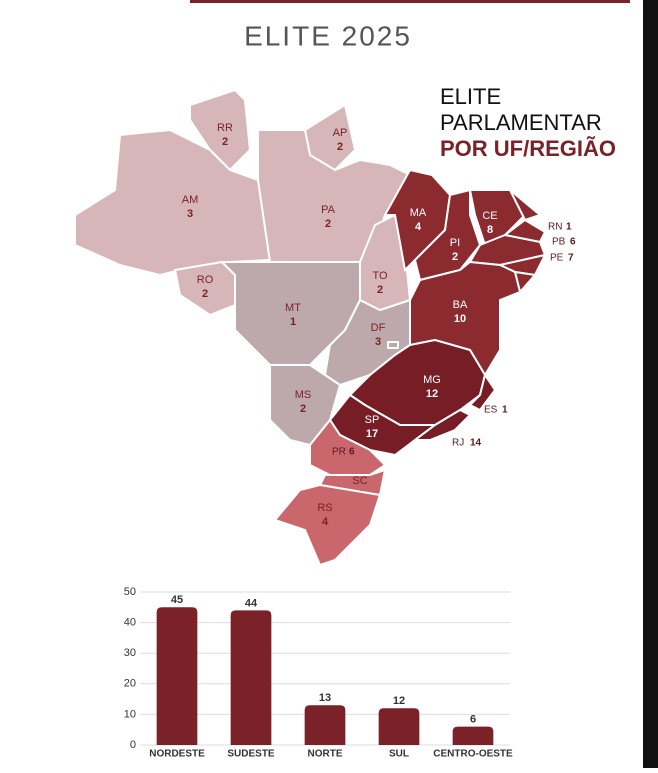 The image size is (658, 773). Describe the element at coordinates (225, 128) in the screenshot. I see `state-label: RR` at that location.